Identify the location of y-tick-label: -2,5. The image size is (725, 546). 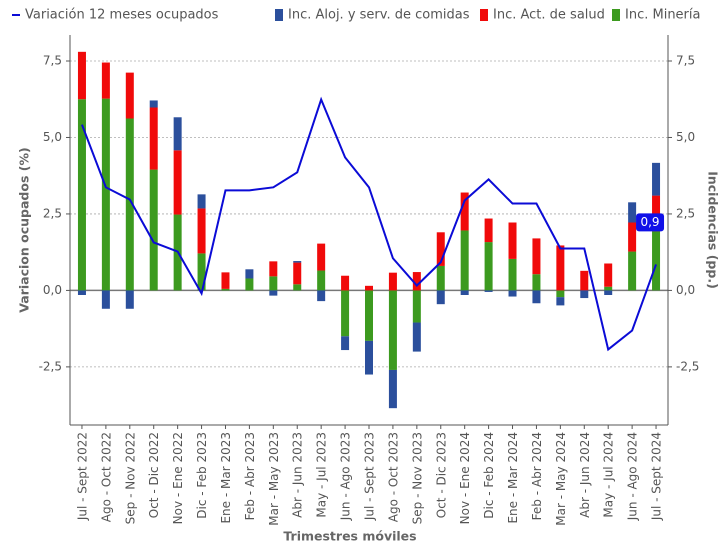
(50, 366).